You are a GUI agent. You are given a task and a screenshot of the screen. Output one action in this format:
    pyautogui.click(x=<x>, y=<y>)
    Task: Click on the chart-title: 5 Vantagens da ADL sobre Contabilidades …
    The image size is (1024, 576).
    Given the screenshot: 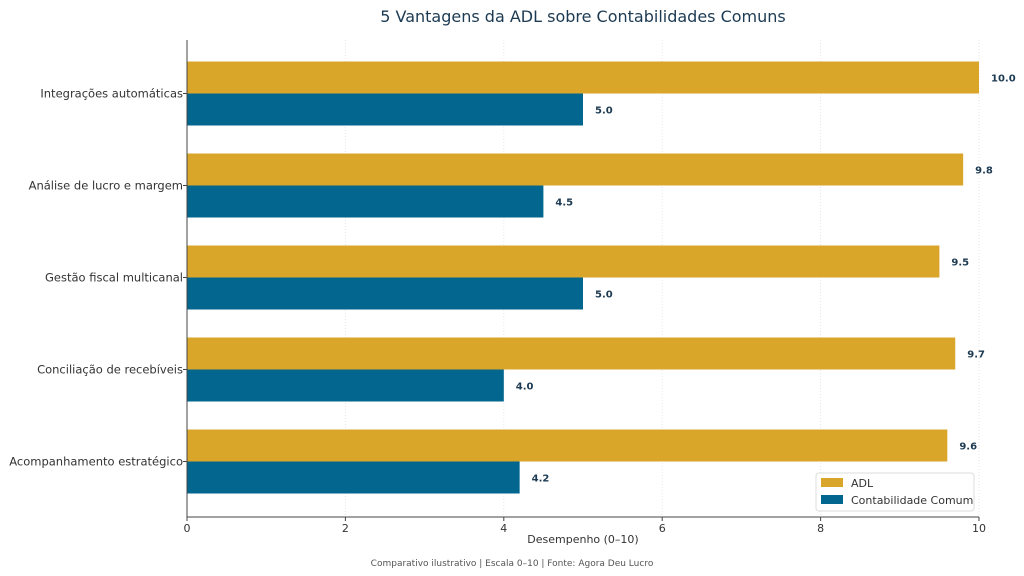 What is the action you would take?
    pyautogui.click(x=583, y=16)
    